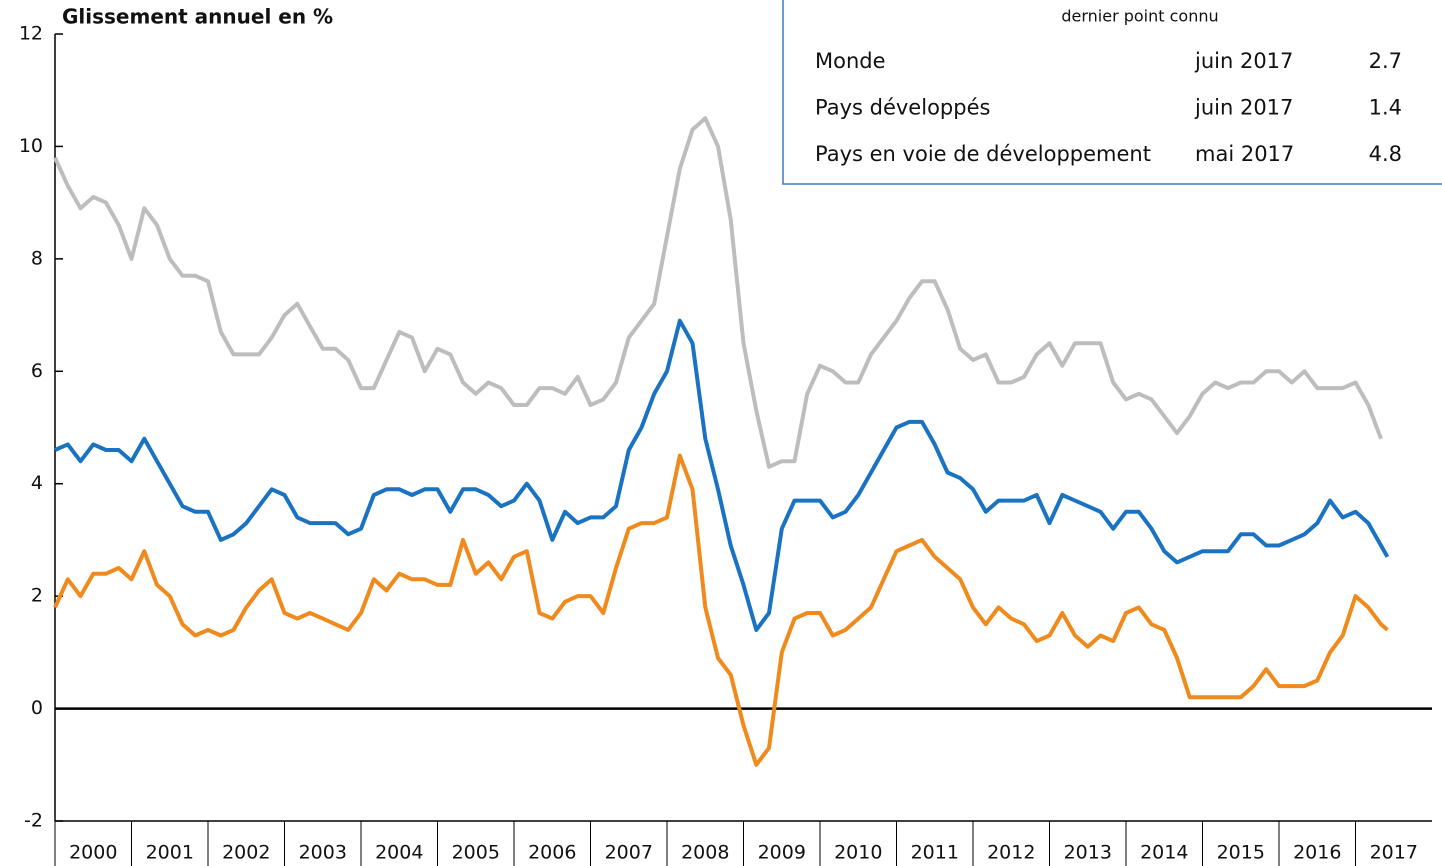 The image size is (1442, 866). What do you see at coordinates (858, 853) in the screenshot?
I see `x-tick-label: 2010` at bounding box center [858, 853].